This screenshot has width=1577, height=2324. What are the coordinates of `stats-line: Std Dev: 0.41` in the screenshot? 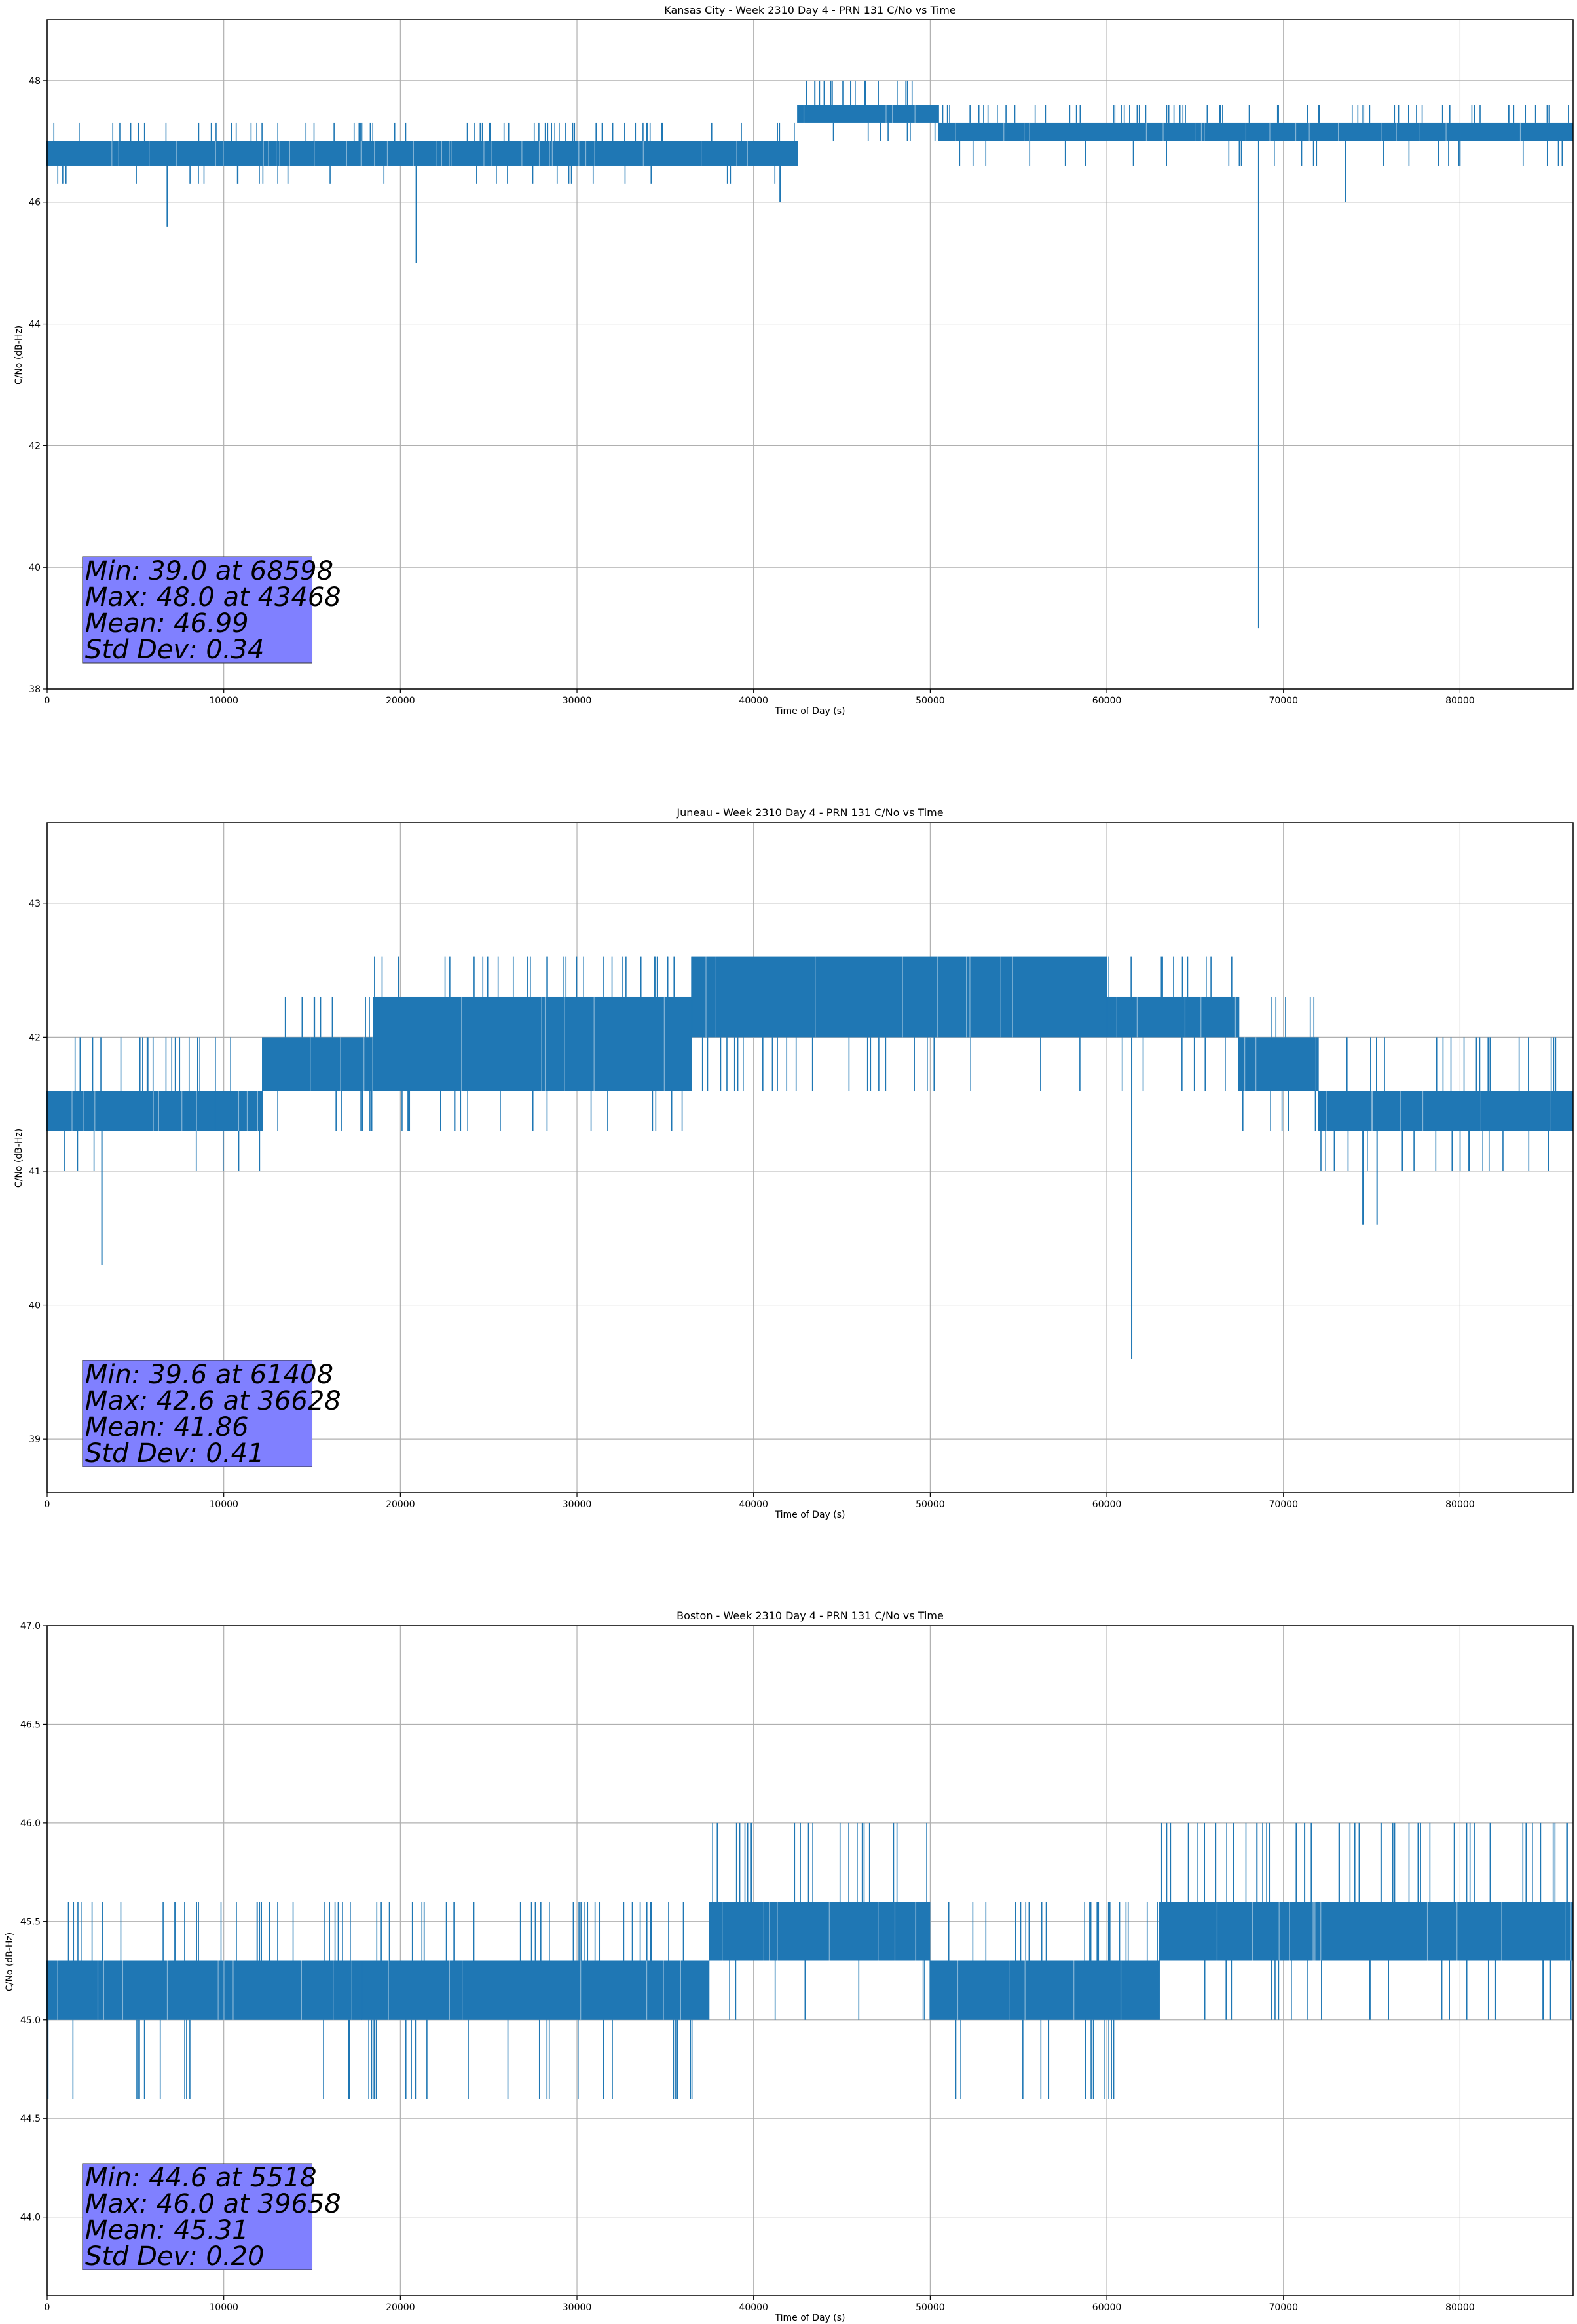 It's located at (175, 1453).